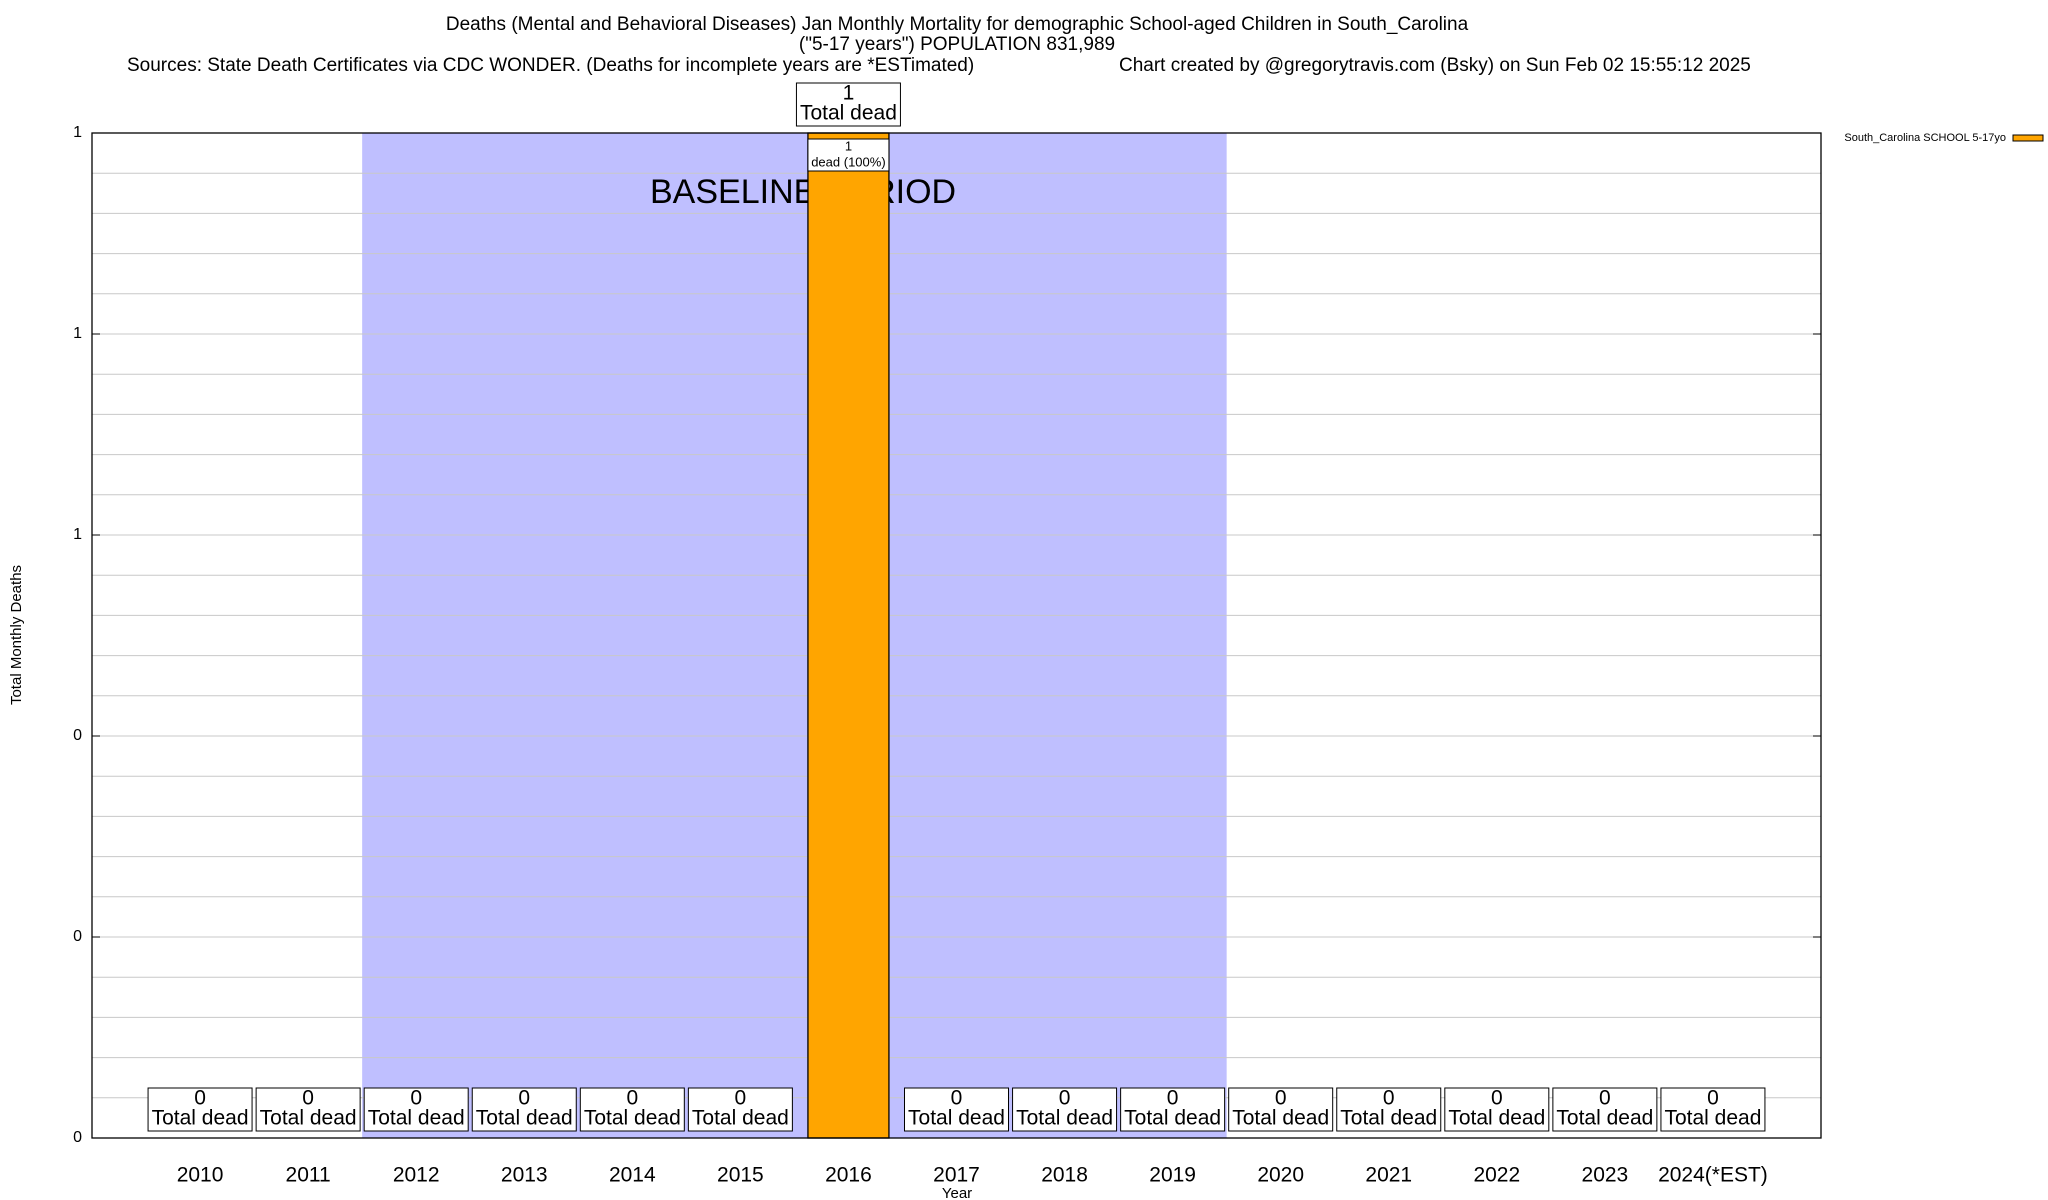 The width and height of the screenshot is (2048, 1200). I want to click on segment-label: dead (100%), so click(848, 161).